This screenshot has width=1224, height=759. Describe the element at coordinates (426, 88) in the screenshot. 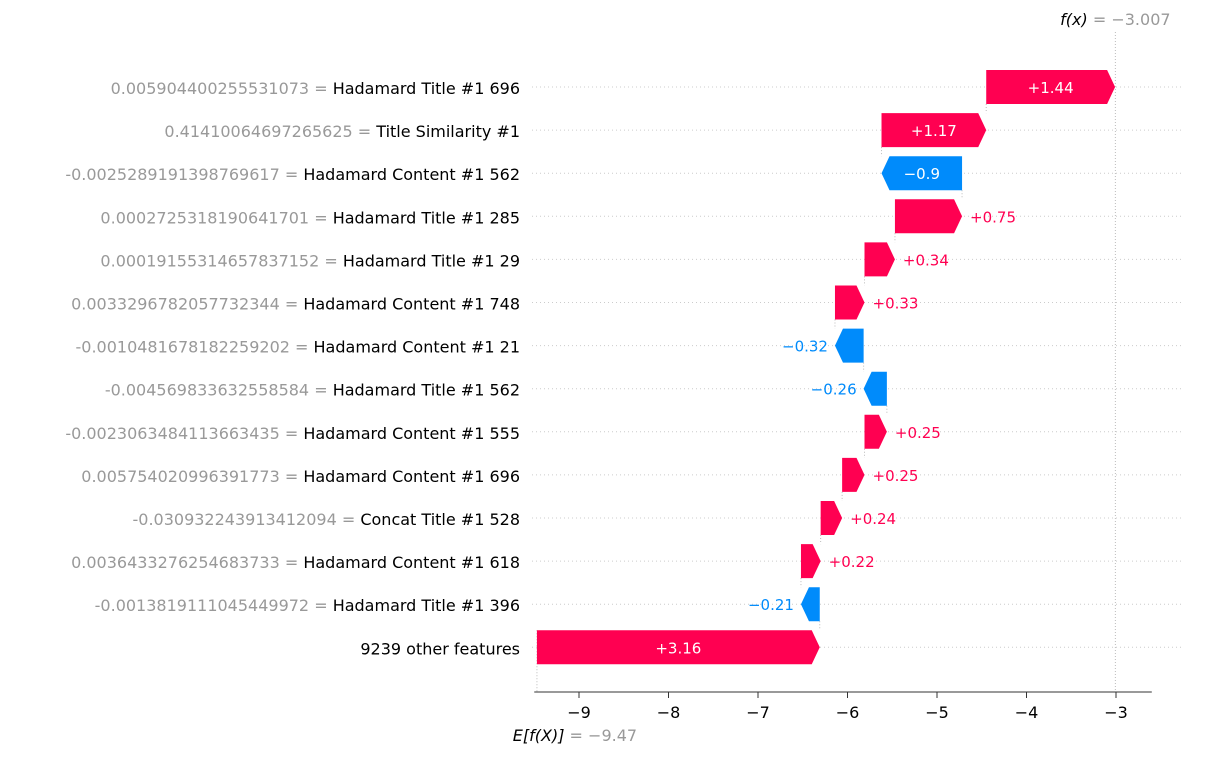

I see `feature-name: Hadamard Title #1 696` at that location.